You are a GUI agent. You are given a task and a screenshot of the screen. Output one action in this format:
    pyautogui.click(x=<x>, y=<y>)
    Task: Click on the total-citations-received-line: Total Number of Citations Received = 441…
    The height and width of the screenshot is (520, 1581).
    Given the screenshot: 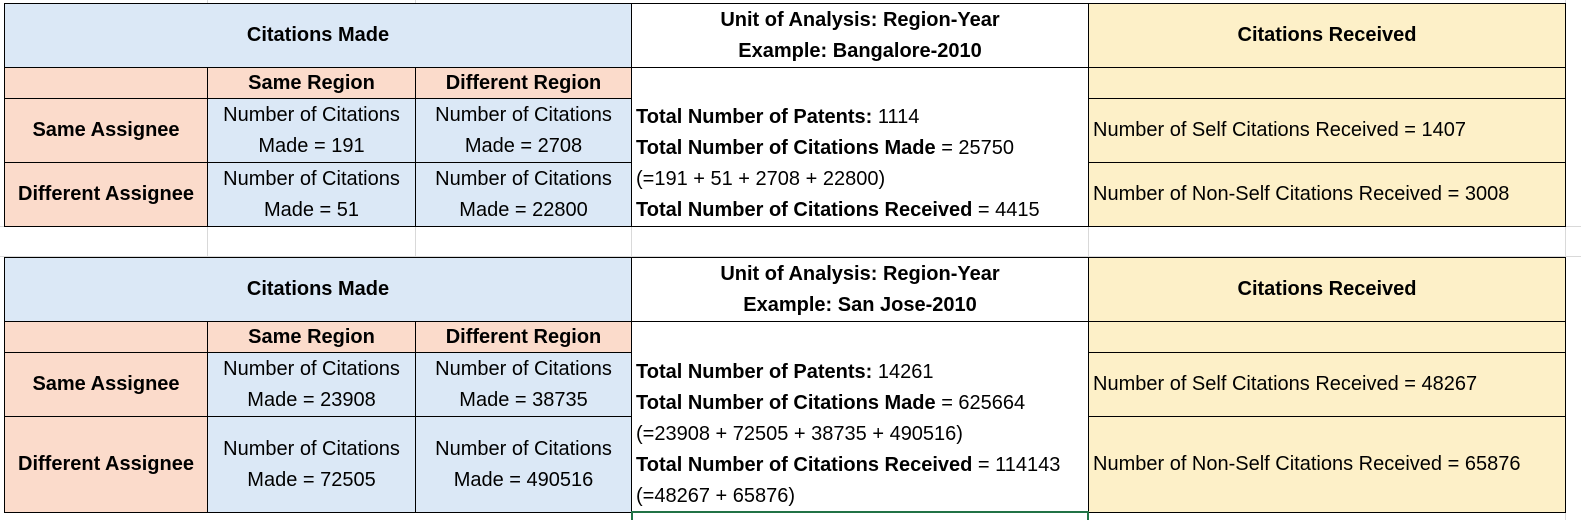 What is the action you would take?
    pyautogui.click(x=838, y=210)
    